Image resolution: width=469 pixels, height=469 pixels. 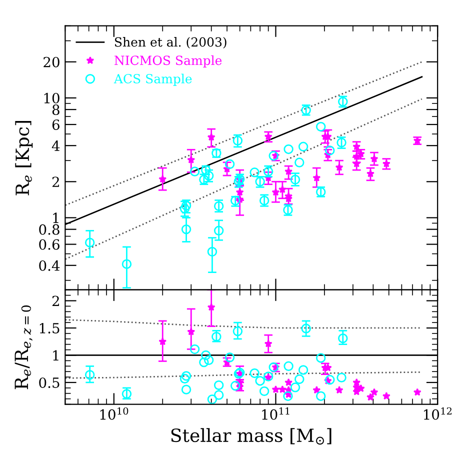 I want to click on y-axis-title: R$_{e}$/R$_{e,z=0}$, so click(x=23, y=347).